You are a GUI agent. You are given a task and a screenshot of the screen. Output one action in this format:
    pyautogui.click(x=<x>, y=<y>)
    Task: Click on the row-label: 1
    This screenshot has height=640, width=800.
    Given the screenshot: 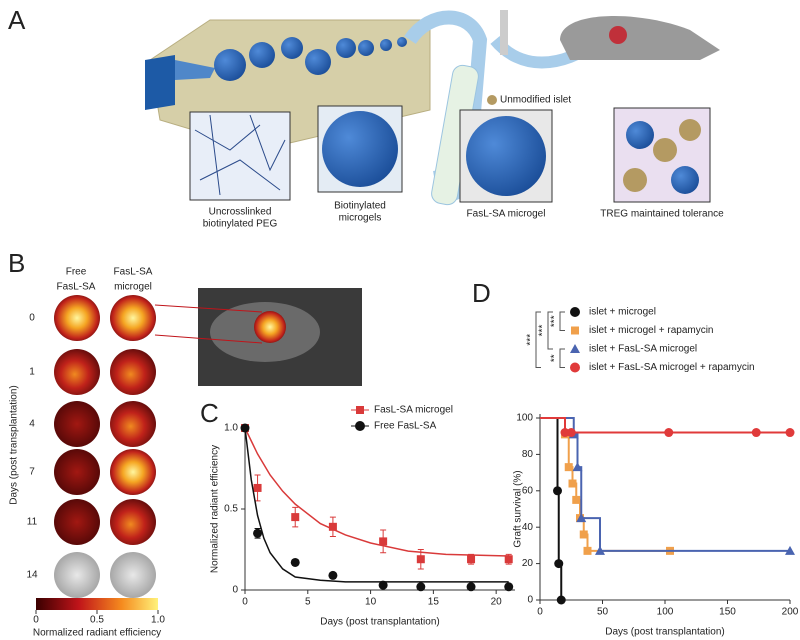 What is the action you would take?
    pyautogui.click(x=32, y=372)
    